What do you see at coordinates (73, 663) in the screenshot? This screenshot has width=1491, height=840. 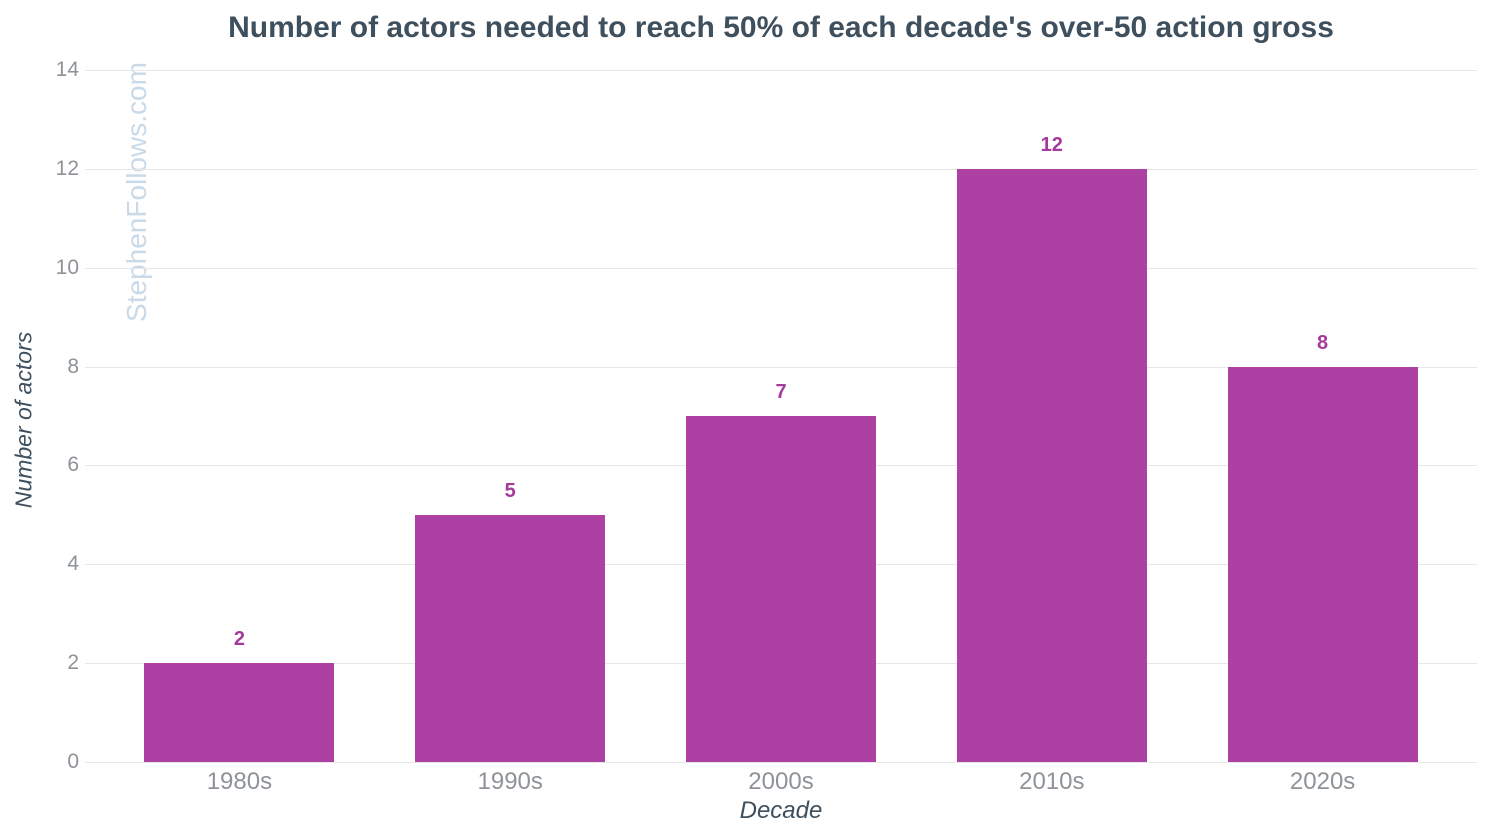 I see `y-tick-label: 2` at bounding box center [73, 663].